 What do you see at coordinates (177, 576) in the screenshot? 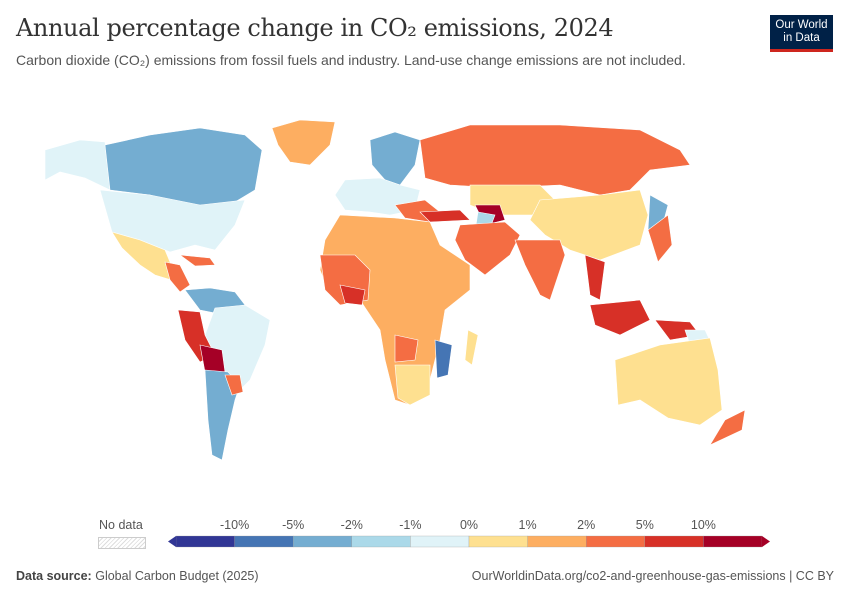
I see `data-source-value: Global Carbon Budget (2025)` at bounding box center [177, 576].